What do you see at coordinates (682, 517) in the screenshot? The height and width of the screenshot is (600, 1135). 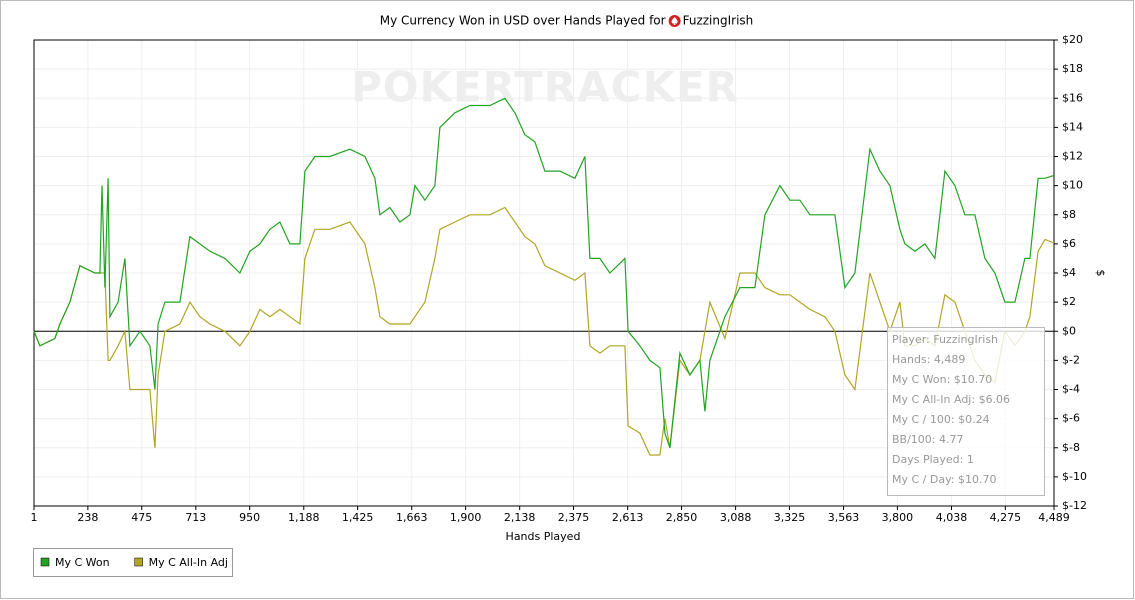 I see `x-tick-label: 2,850` at bounding box center [682, 517].